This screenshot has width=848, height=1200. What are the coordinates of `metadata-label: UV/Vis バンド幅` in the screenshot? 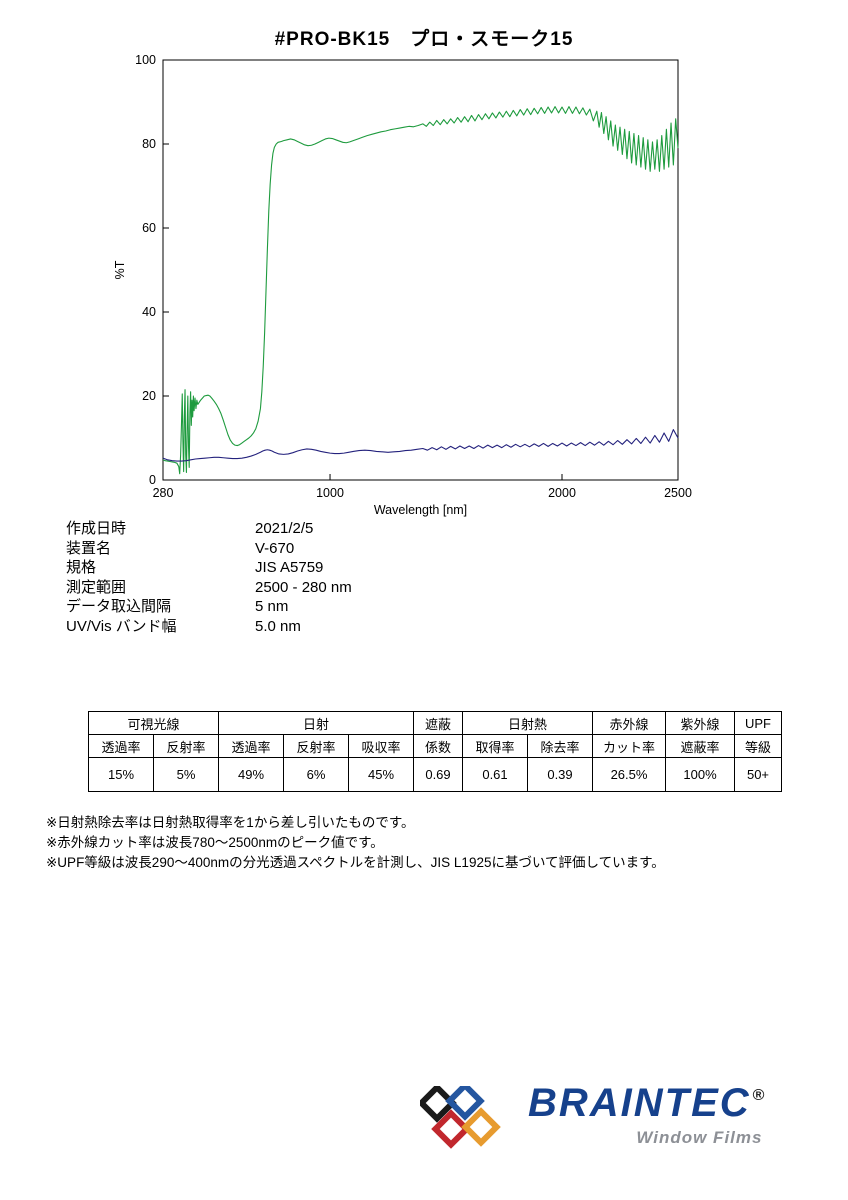 It's located at (121, 626).